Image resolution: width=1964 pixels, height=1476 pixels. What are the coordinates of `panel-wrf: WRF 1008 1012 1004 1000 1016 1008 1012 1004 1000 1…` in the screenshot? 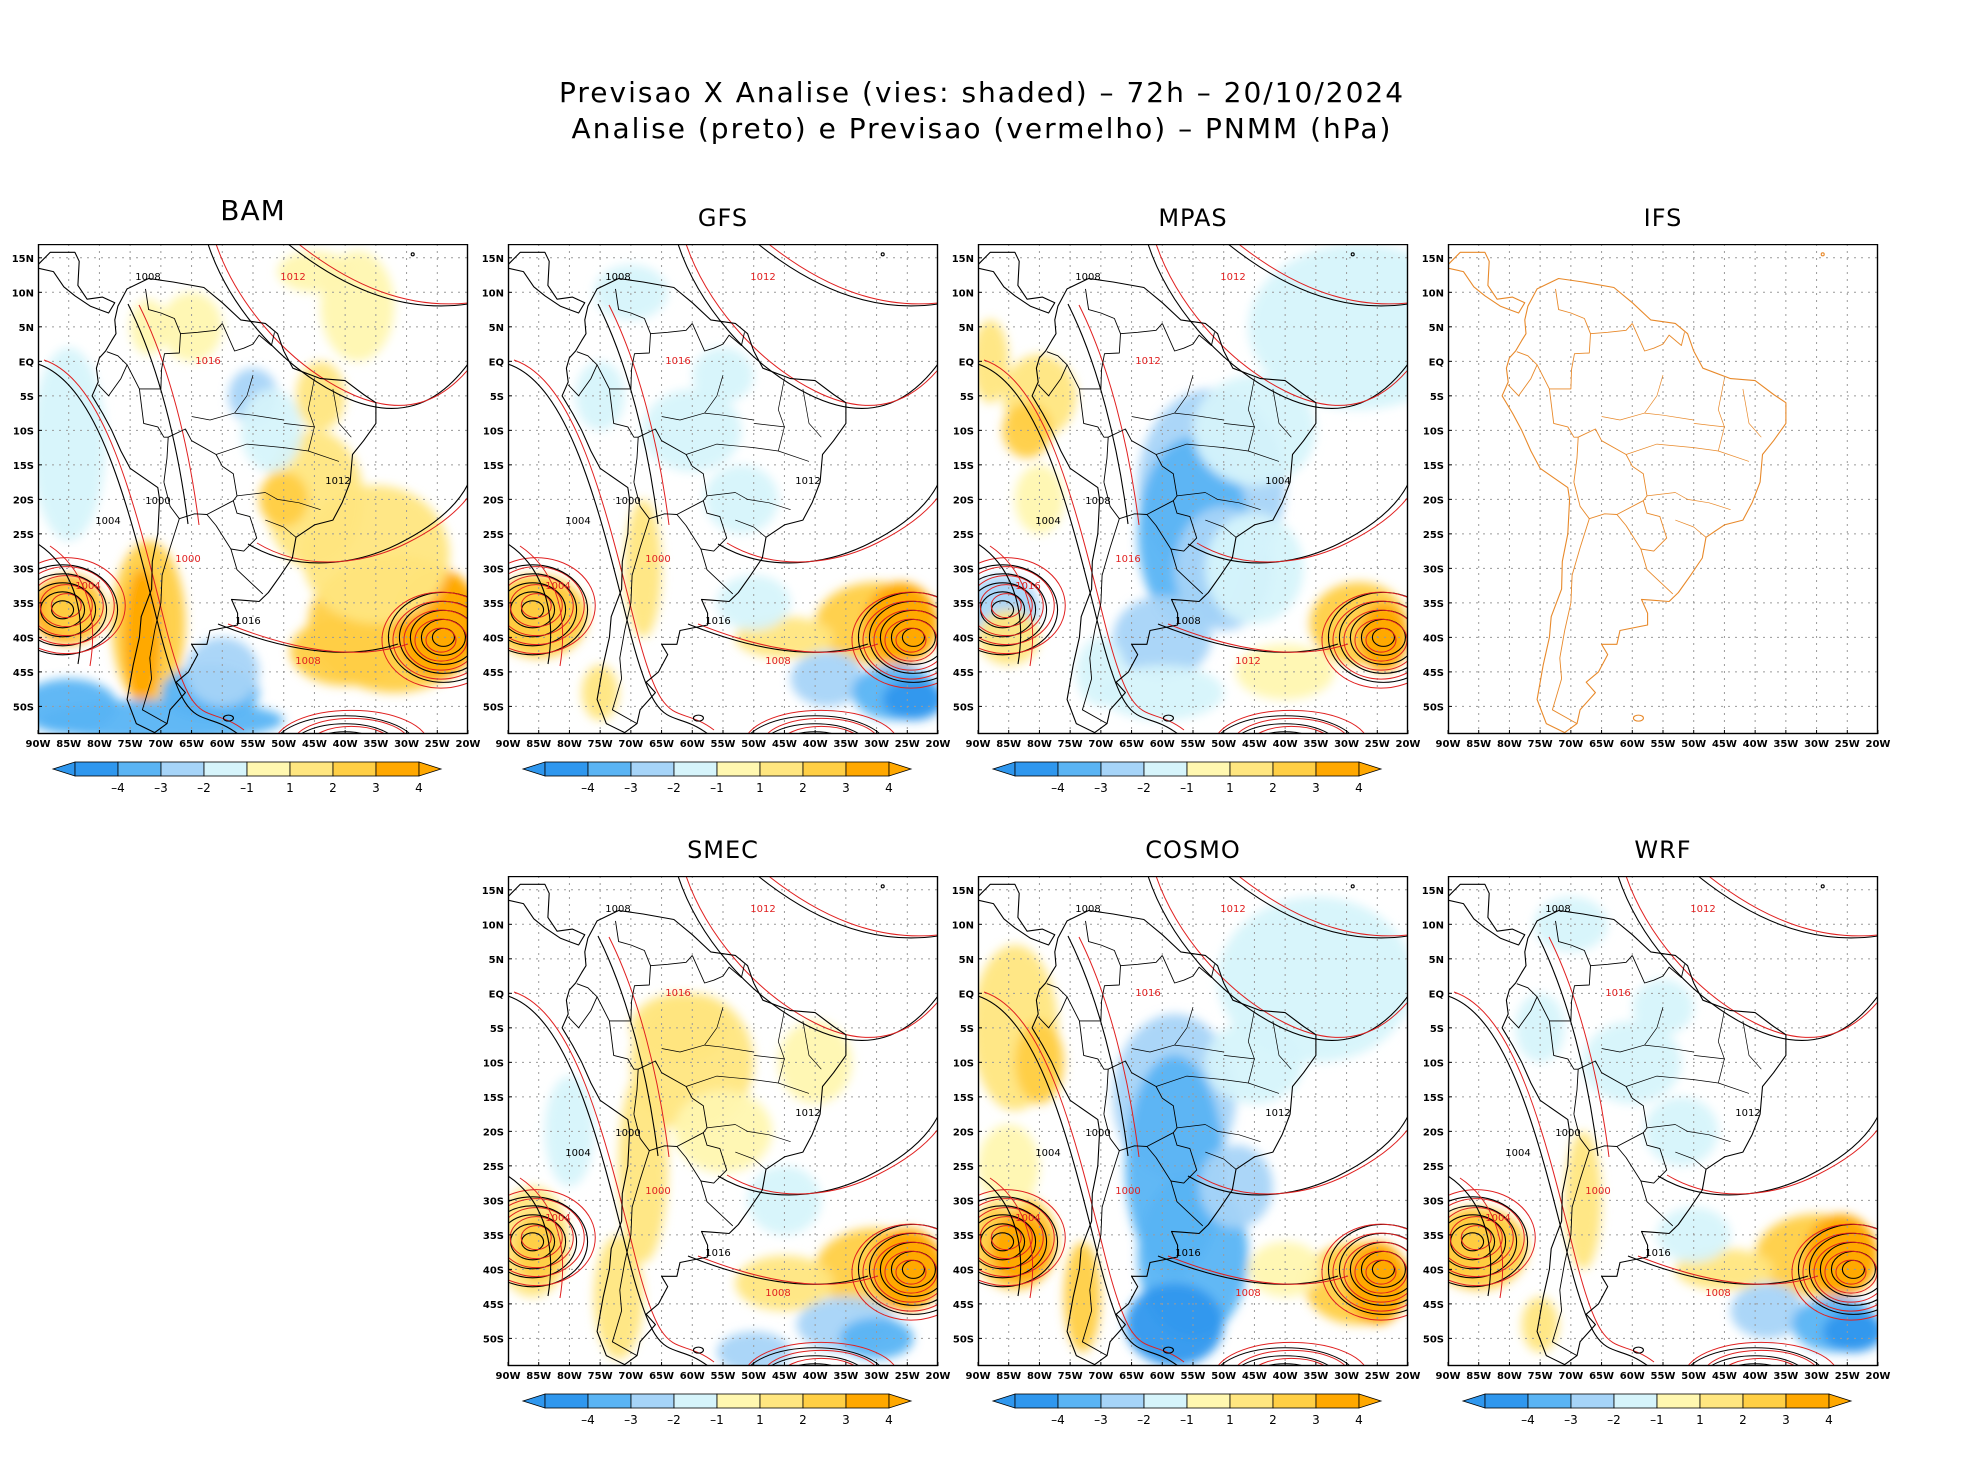 It's located at (1680, 1127).